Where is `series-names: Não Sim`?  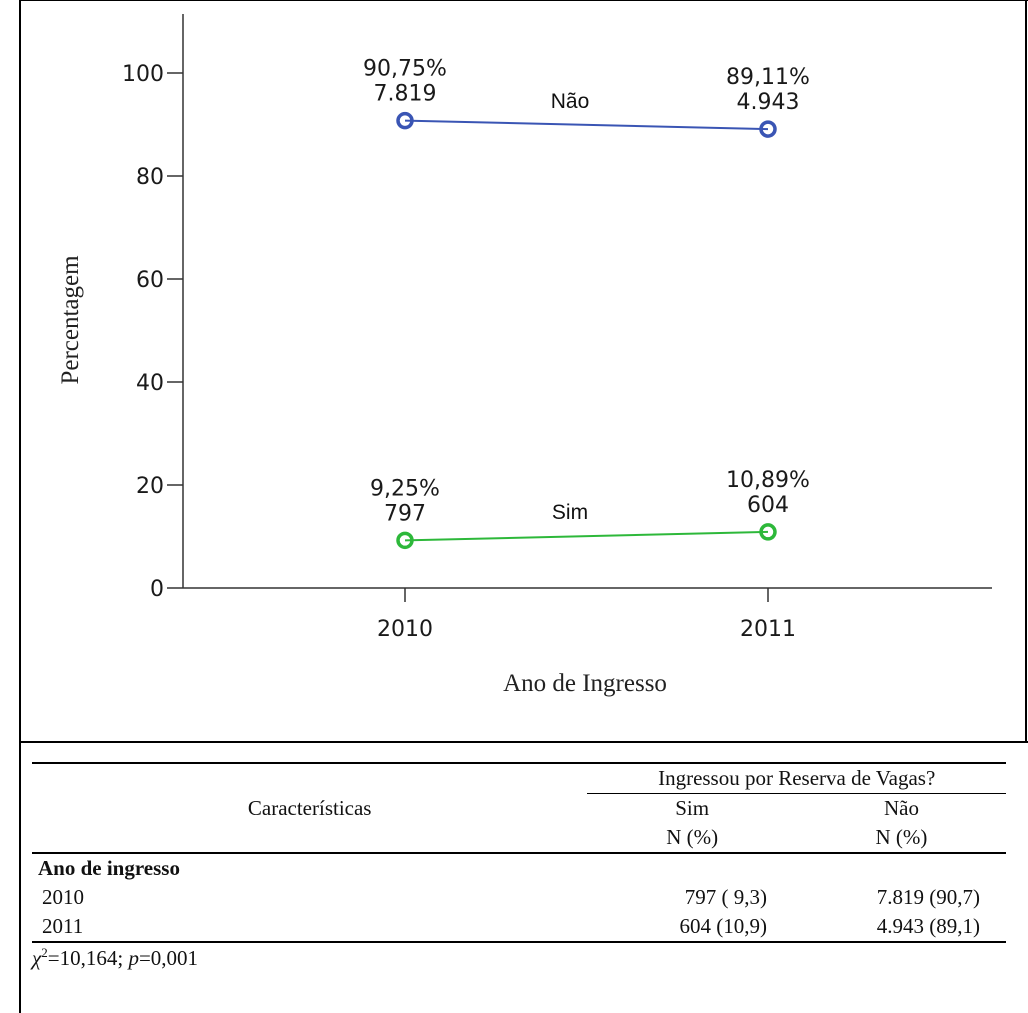
series-names: Não Sim is located at coordinates (570, 307).